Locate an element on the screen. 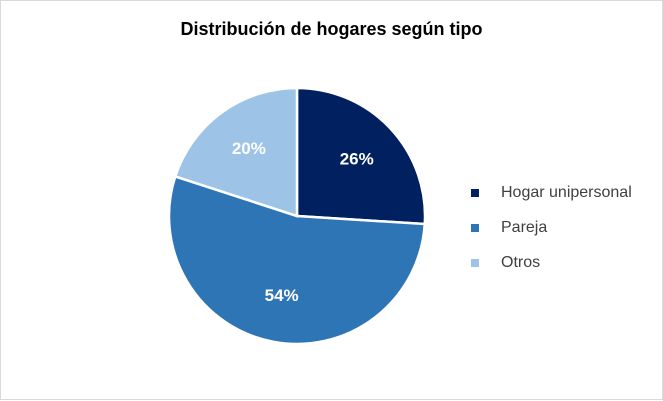 The height and width of the screenshot is (401, 663). data-label-pareja: 54% is located at coordinates (282, 295).